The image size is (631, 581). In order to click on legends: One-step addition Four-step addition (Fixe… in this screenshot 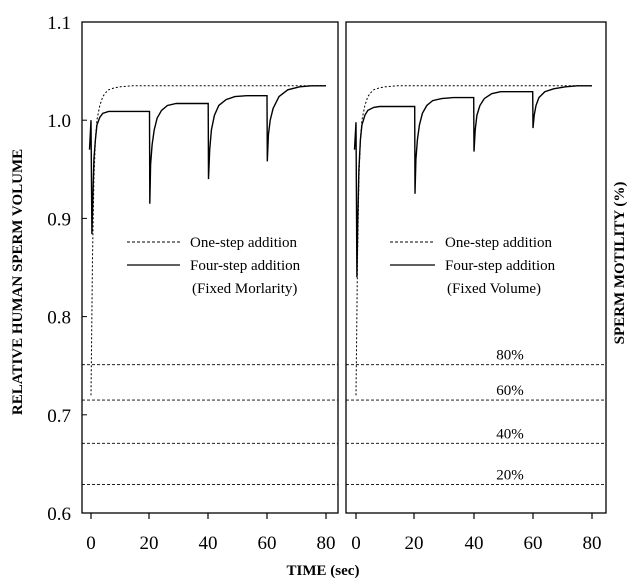, I will do `click(341, 266)`.